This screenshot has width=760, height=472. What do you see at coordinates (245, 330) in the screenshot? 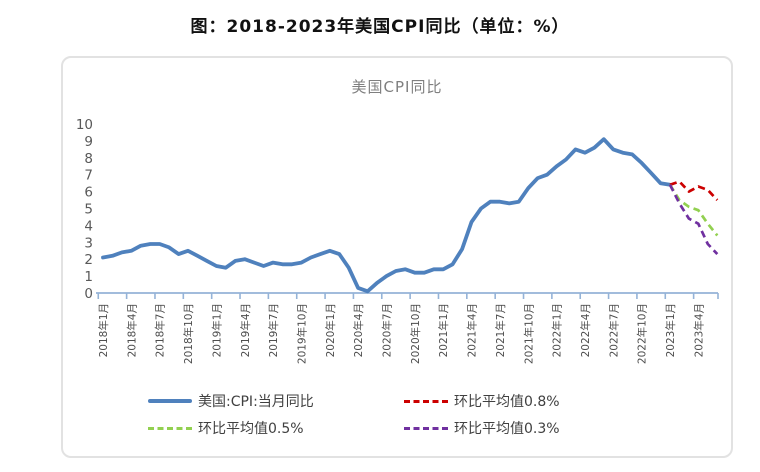
I see `svg-text: 2019年4月` at bounding box center [245, 330].